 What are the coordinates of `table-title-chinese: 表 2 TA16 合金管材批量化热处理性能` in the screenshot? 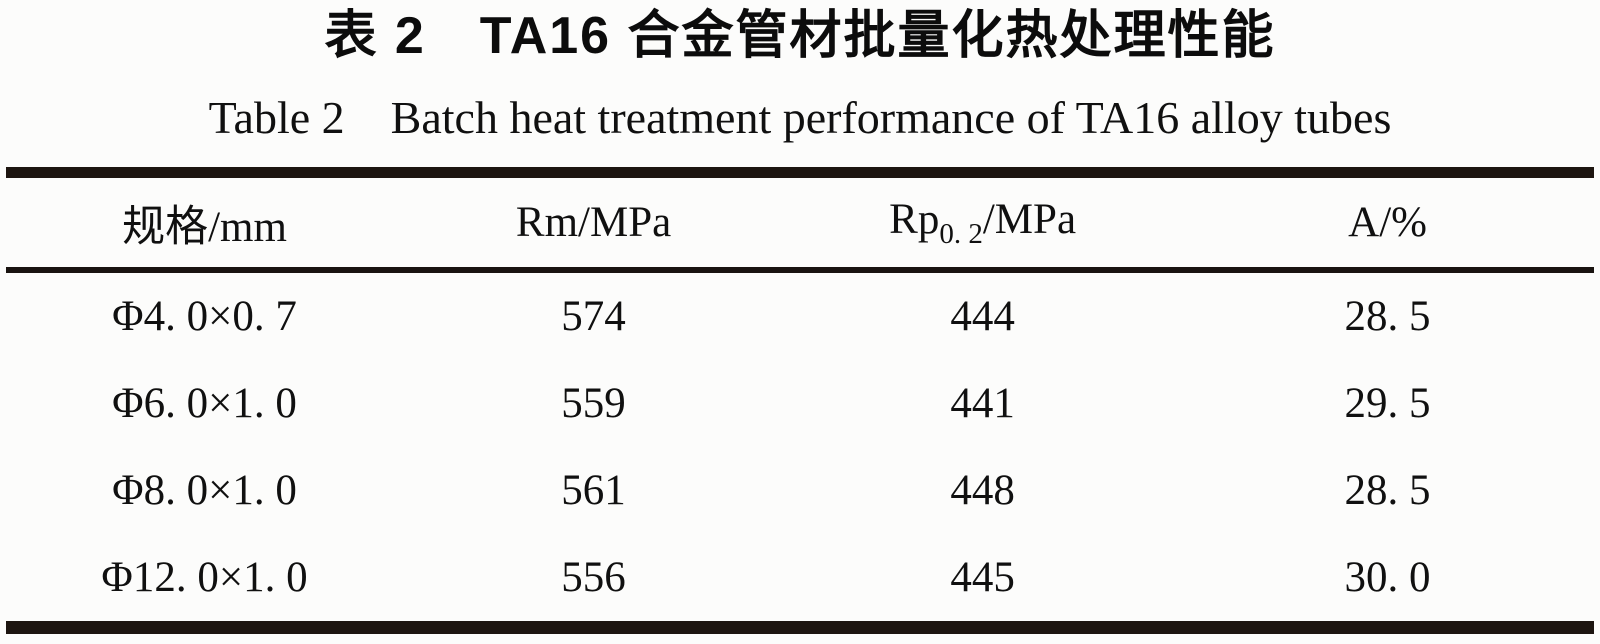 It's located at (800, 36).